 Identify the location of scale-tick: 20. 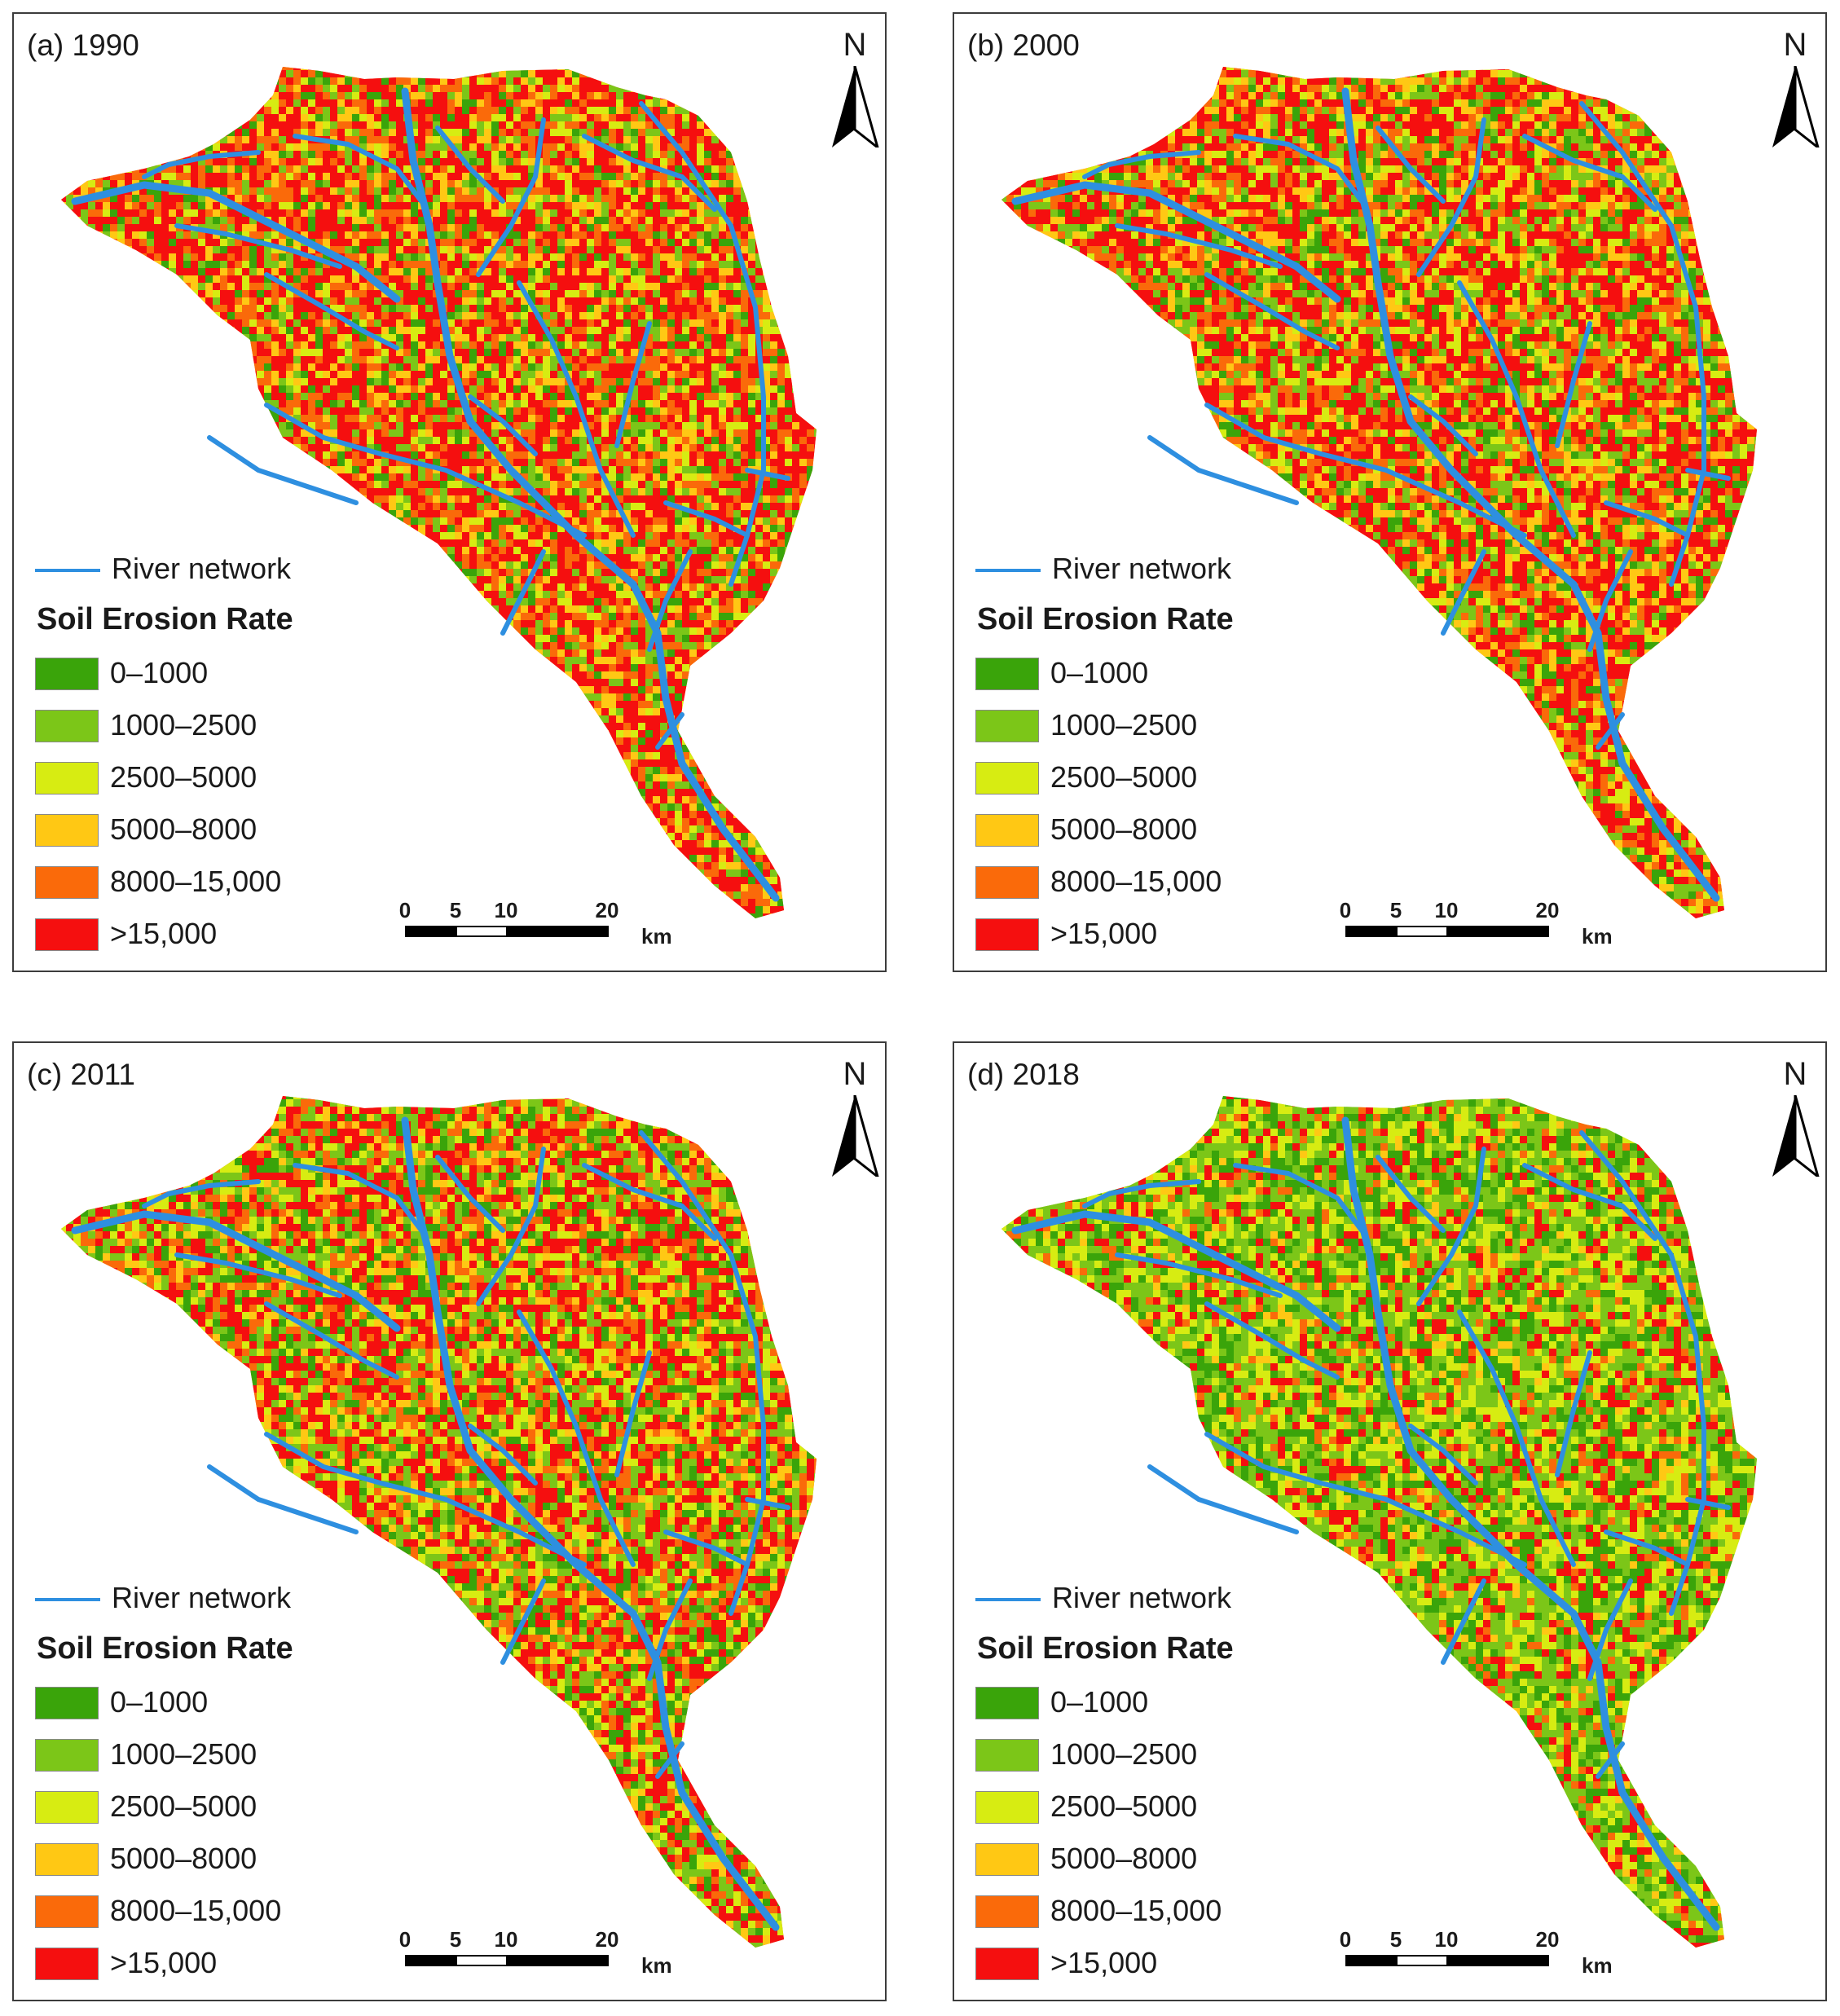
(607, 911).